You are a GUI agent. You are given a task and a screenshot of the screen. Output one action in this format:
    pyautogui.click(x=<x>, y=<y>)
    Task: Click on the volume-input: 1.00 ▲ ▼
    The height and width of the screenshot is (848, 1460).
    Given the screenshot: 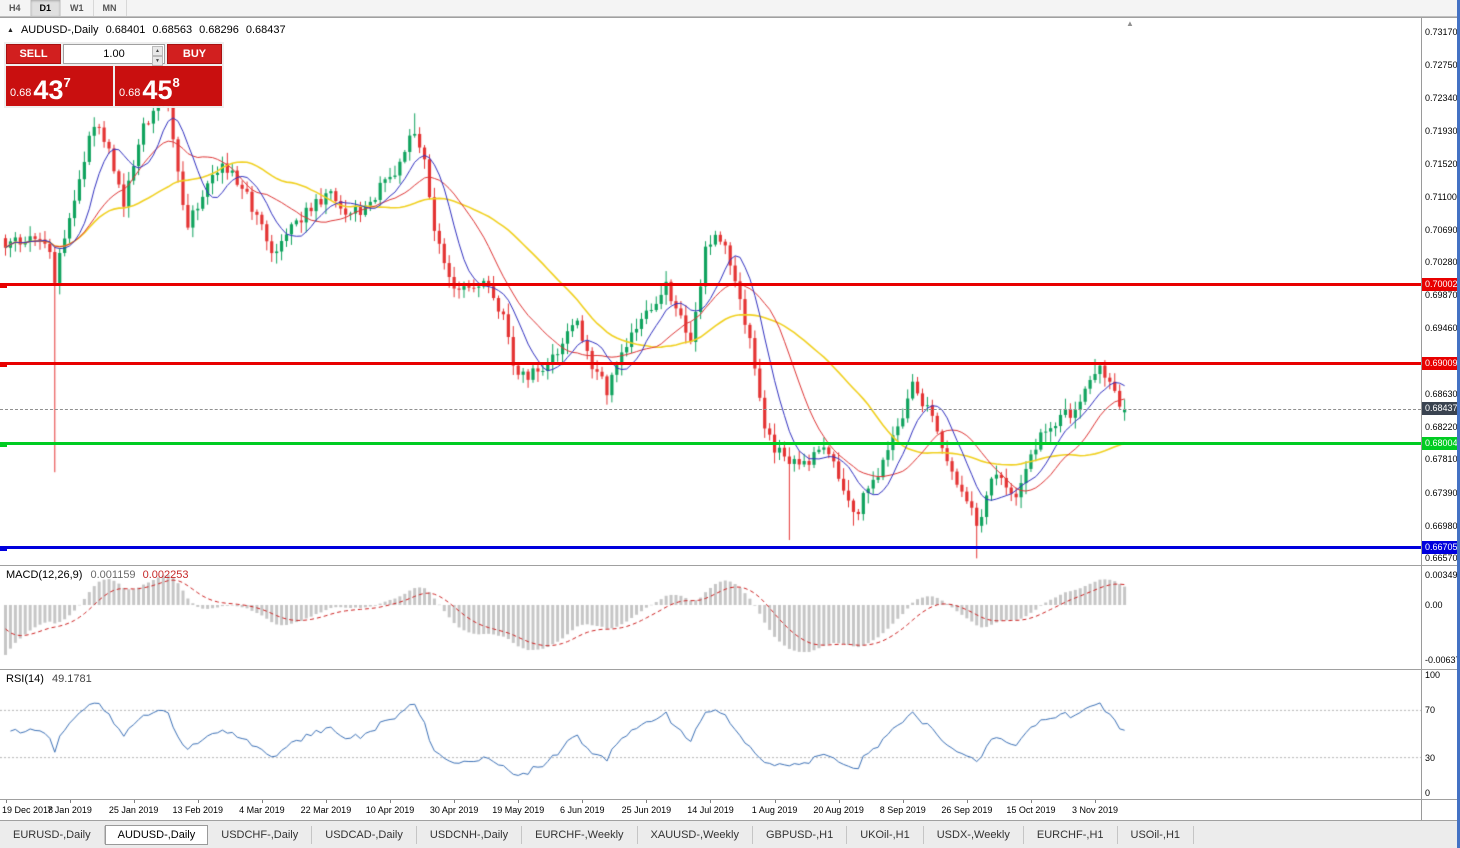 What is the action you would take?
    pyautogui.click(x=114, y=55)
    